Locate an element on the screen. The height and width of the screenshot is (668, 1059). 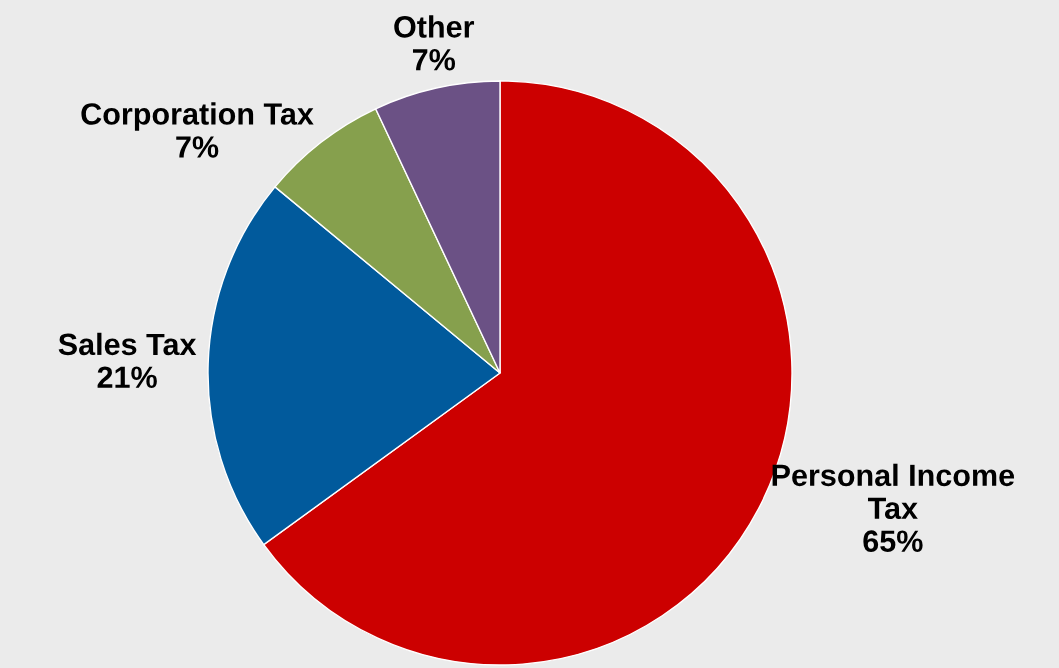
slice-label: Sales Tax is located at coordinates (127, 344).